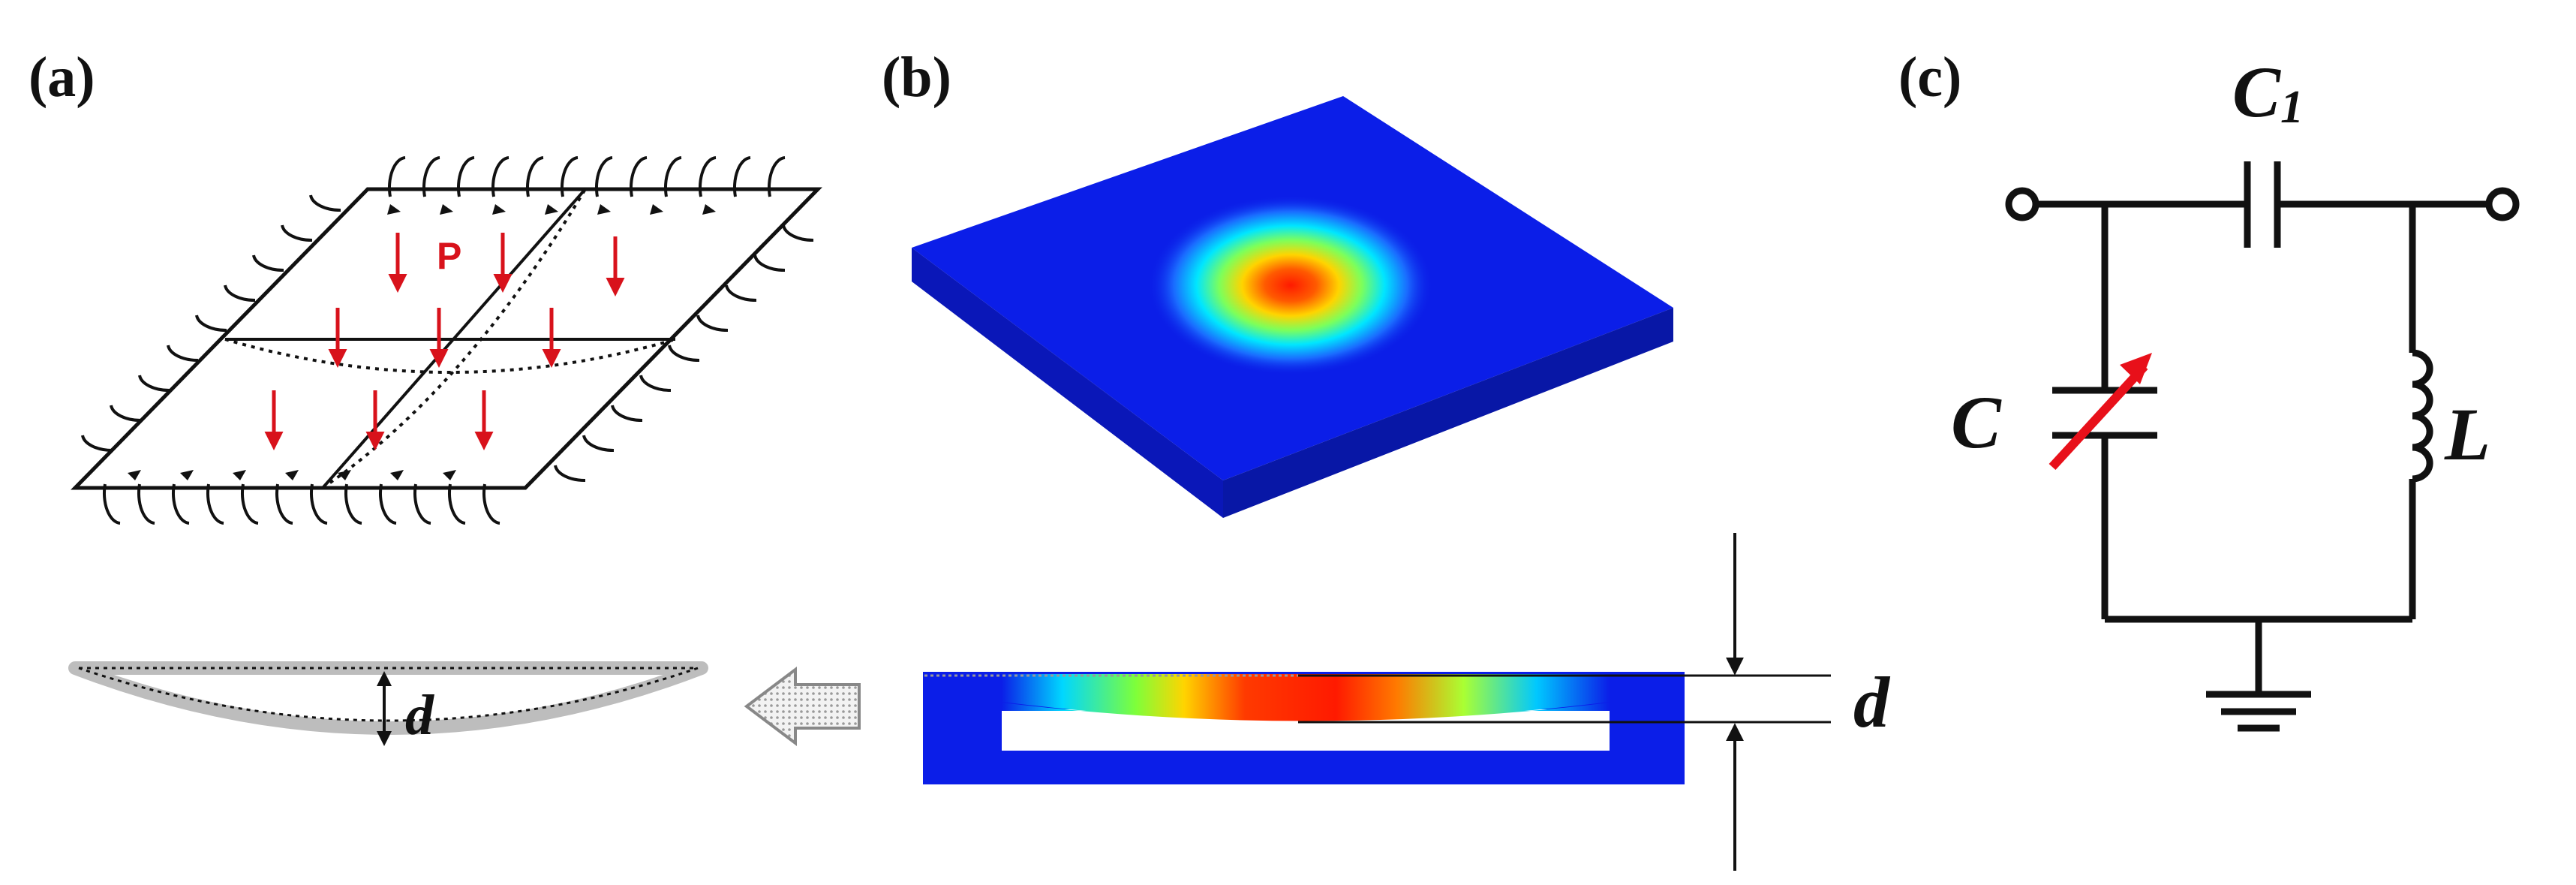 Image resolution: width=2576 pixels, height=885 pixels. What do you see at coordinates (587, 176) in the screenshot?
I see `moment-icons-top` at bounding box center [587, 176].